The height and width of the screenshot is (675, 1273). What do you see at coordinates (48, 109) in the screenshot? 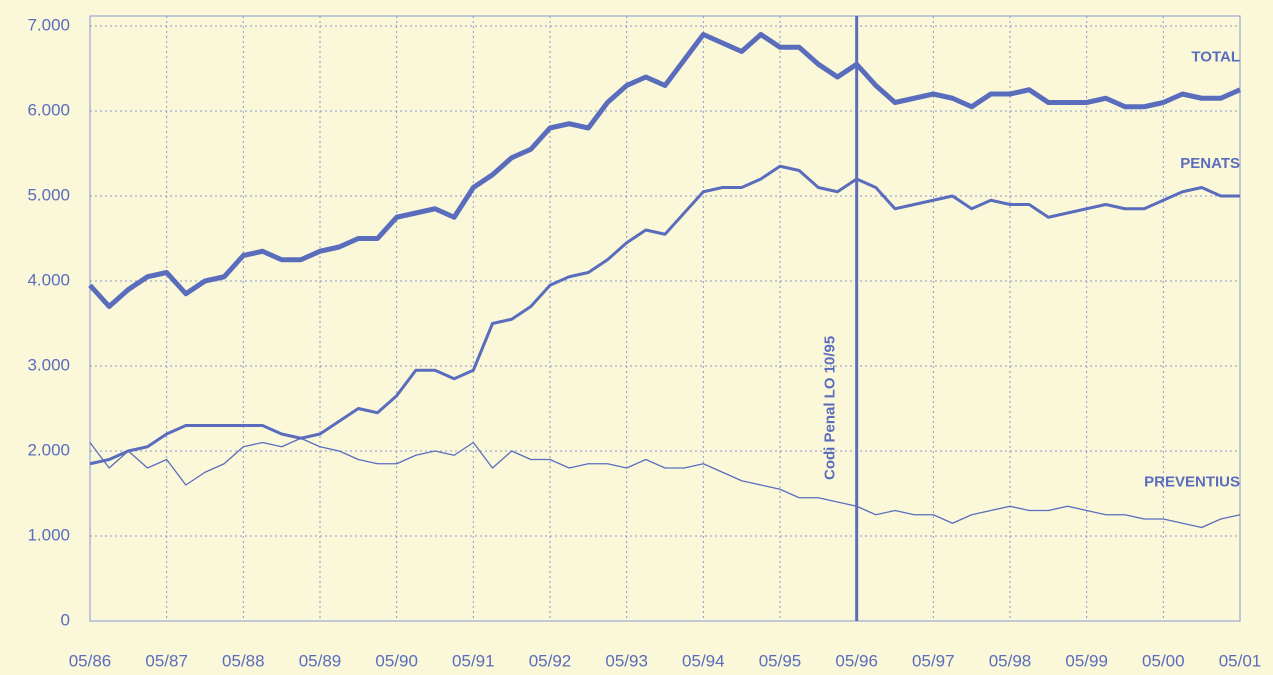
I see `y-tick-label: 6.000` at bounding box center [48, 109].